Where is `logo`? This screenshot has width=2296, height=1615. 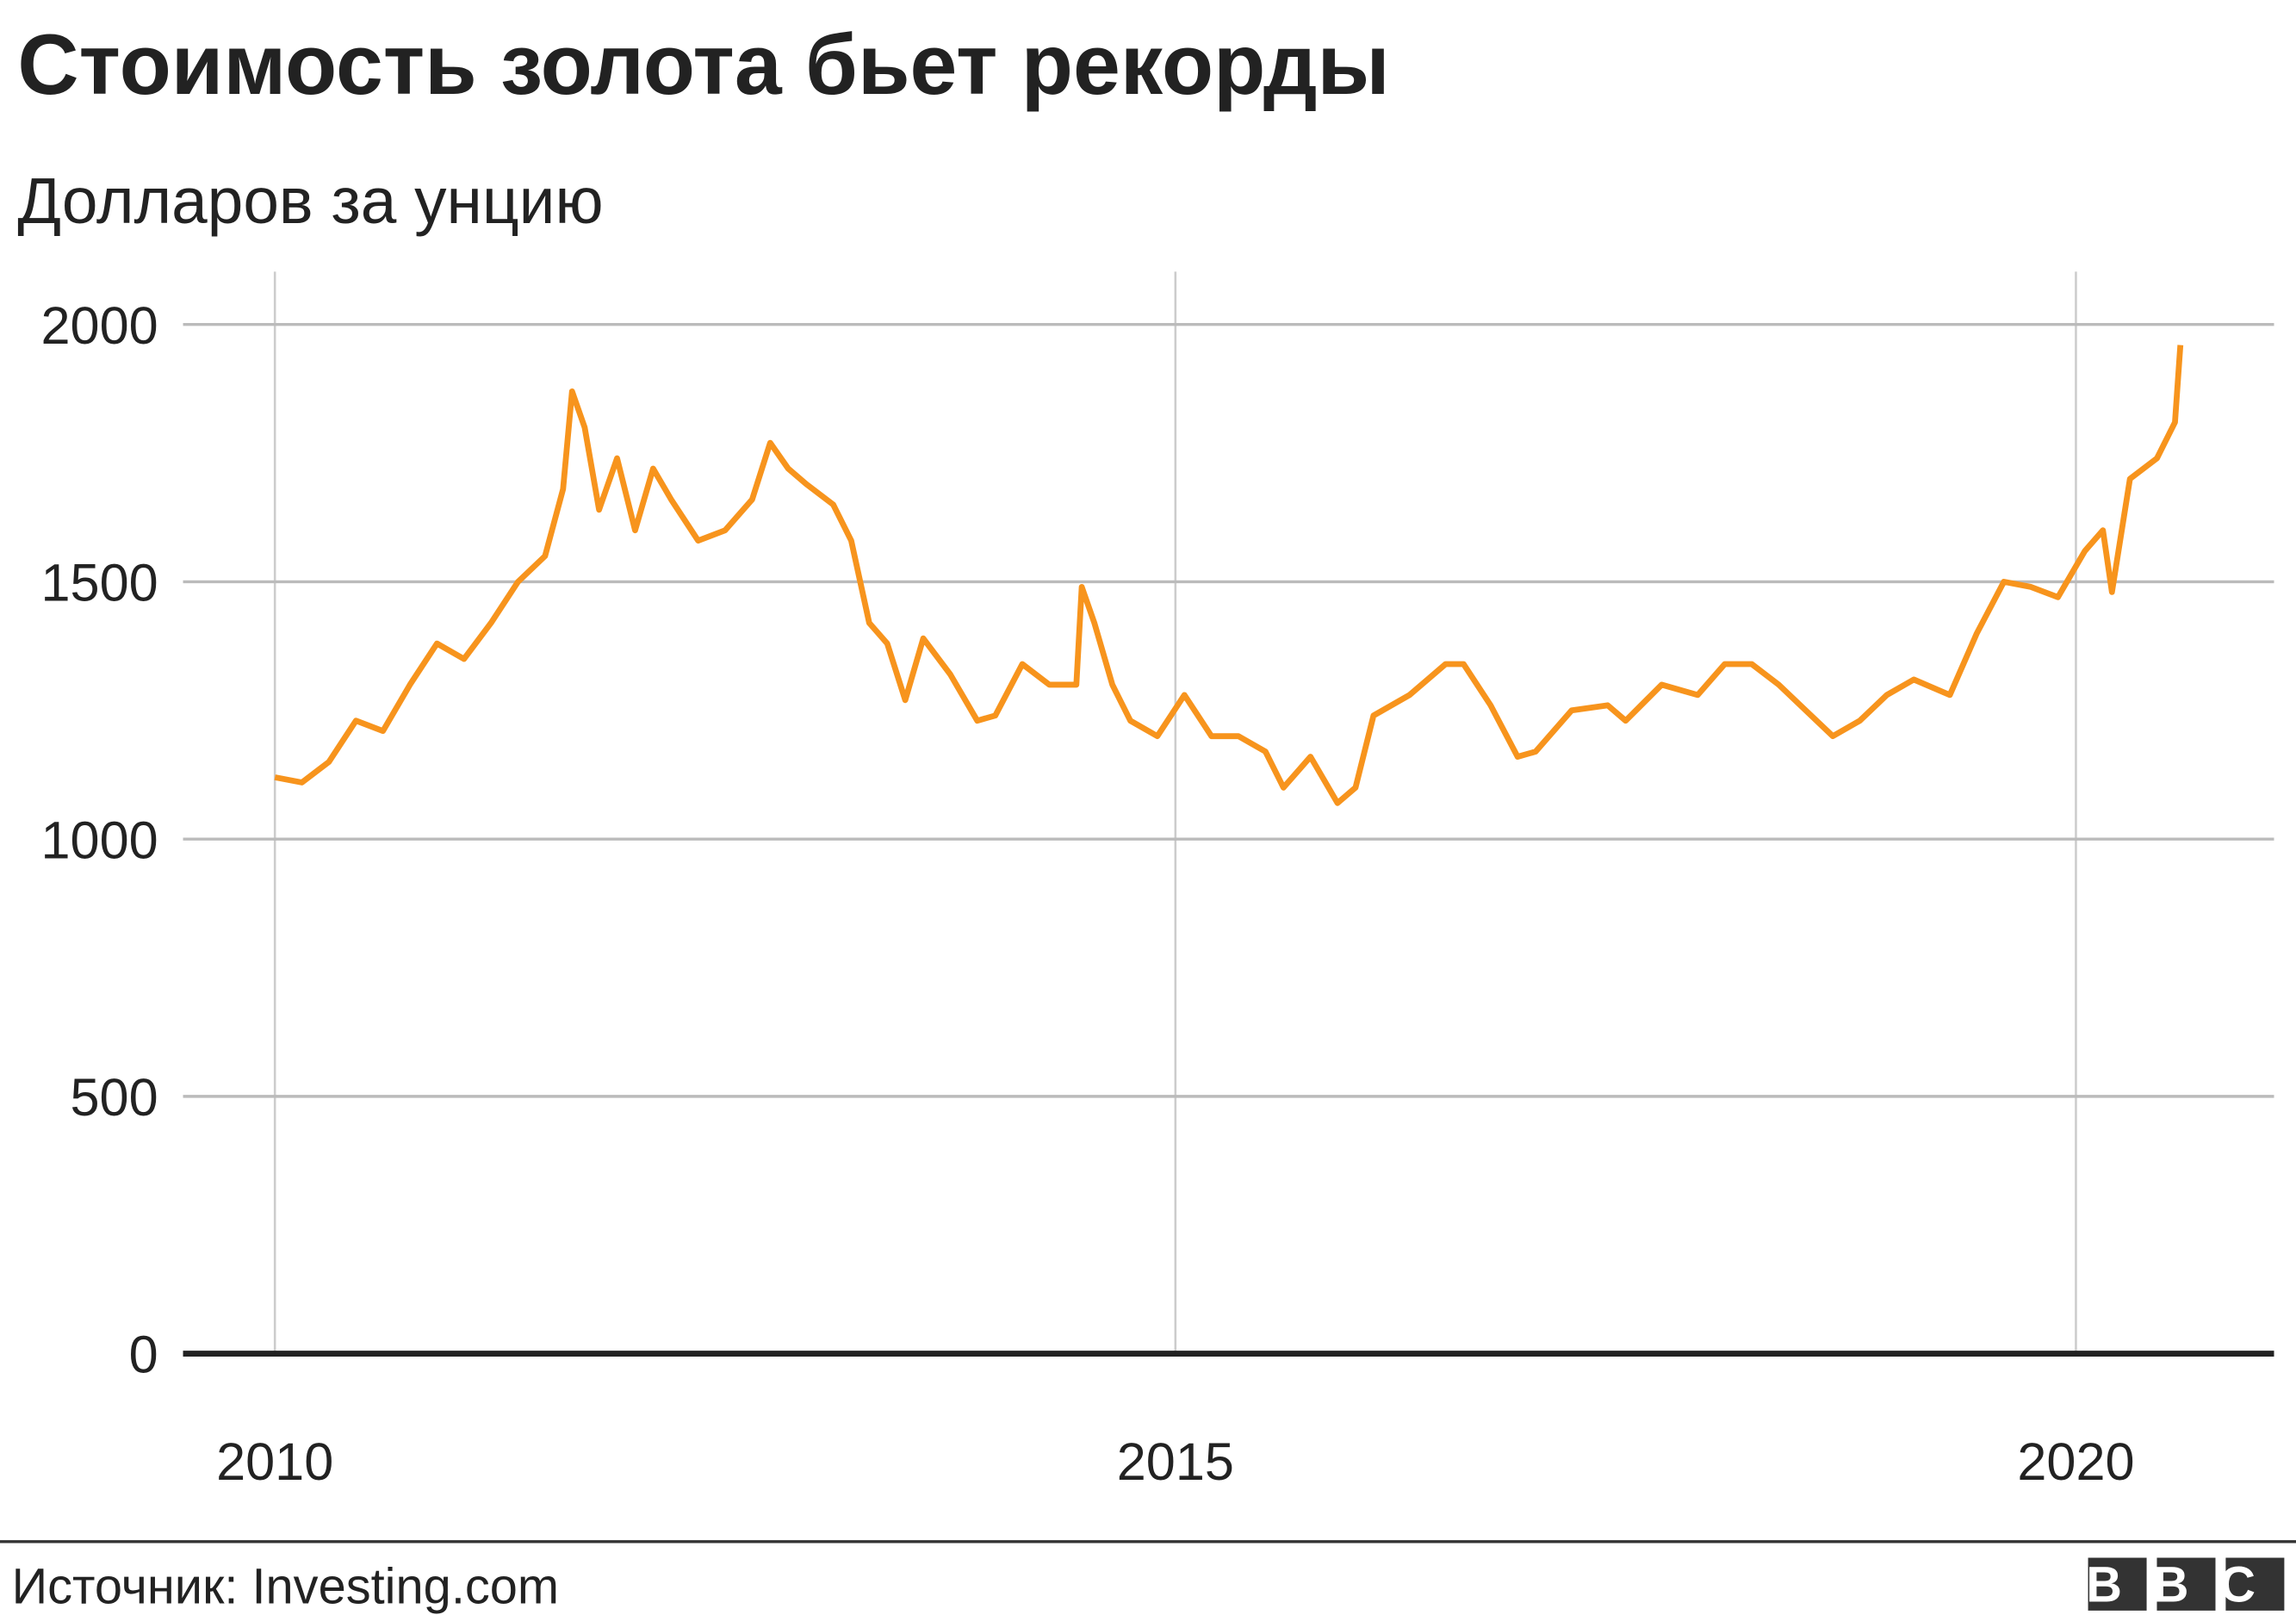 logo is located at coordinates (2186, 1584).